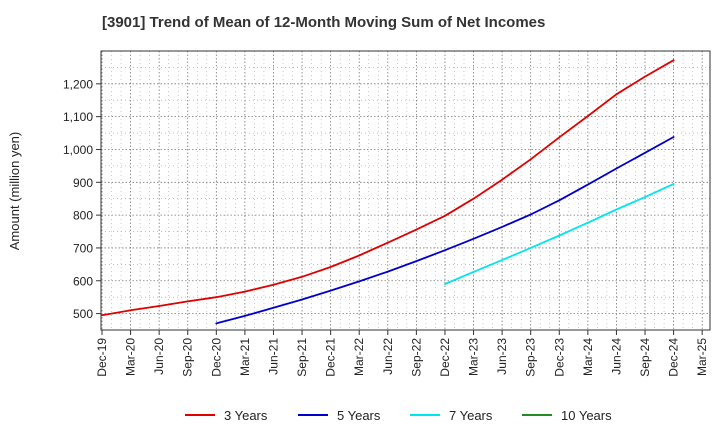  Describe the element at coordinates (645, 357) in the screenshot. I see `x-tick-label: Sep-24` at that location.